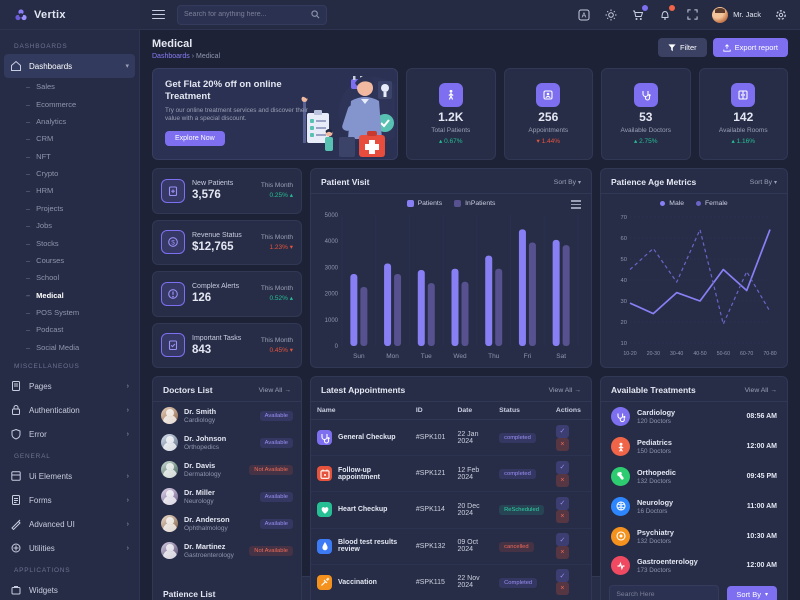 This screenshot has width=800, height=600. What do you see at coordinates (667, 13) in the screenshot?
I see `bell-icon` at bounding box center [667, 13].